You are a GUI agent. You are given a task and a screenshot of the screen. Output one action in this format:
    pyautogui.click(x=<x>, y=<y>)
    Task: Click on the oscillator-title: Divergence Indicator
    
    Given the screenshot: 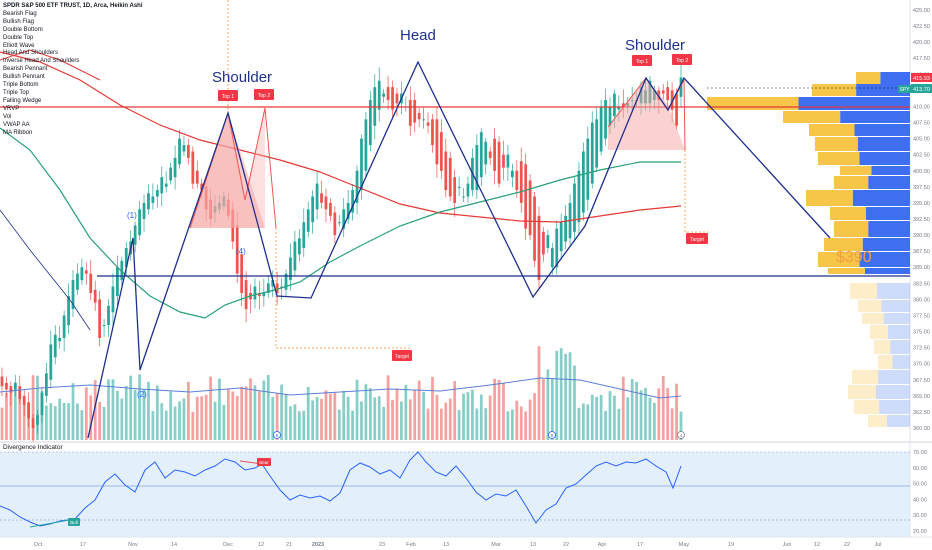 What is the action you would take?
    pyautogui.click(x=33, y=447)
    